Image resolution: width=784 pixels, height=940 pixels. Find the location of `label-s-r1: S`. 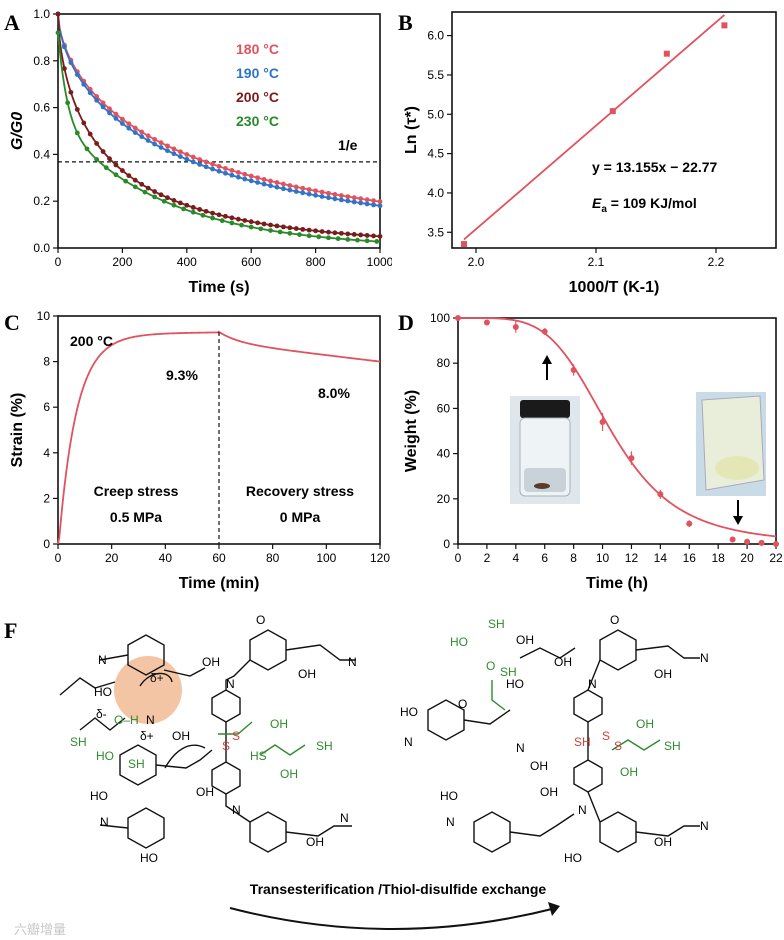

label-s-r1: S is located at coordinates (606, 736).